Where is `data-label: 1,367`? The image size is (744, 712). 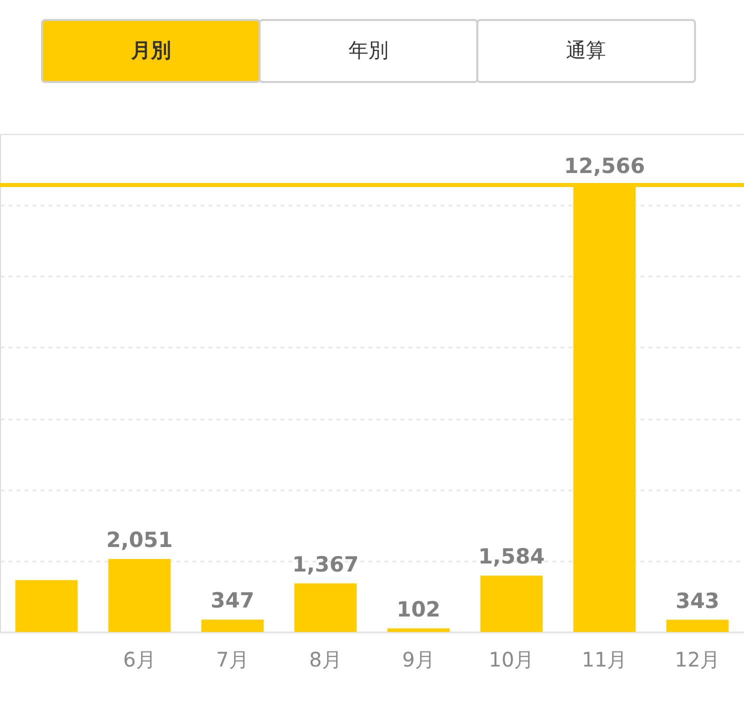 data-label: 1,367 is located at coordinates (325, 564).